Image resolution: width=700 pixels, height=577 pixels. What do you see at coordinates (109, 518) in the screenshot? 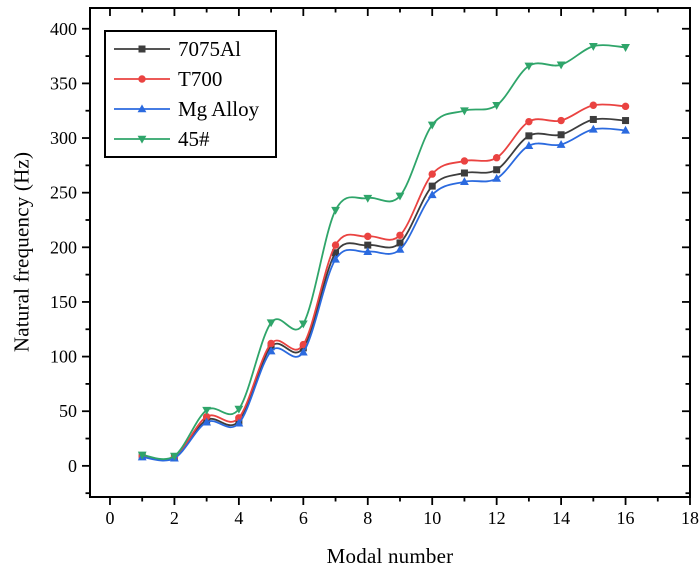
I see `x-tick-label: 0` at bounding box center [109, 518].